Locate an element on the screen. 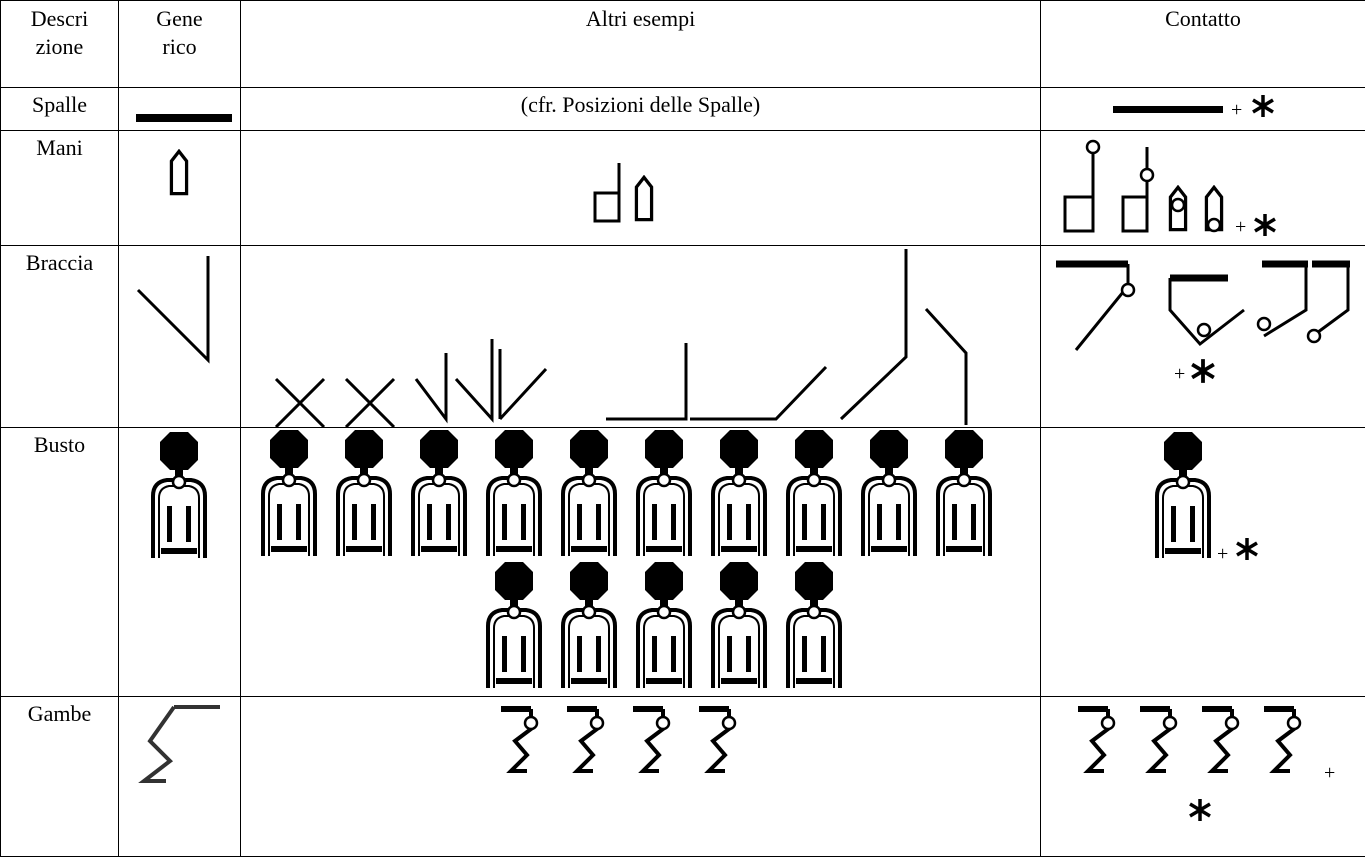 This screenshot has height=857, width=1365. arm-glyph is located at coordinates (172, 310).